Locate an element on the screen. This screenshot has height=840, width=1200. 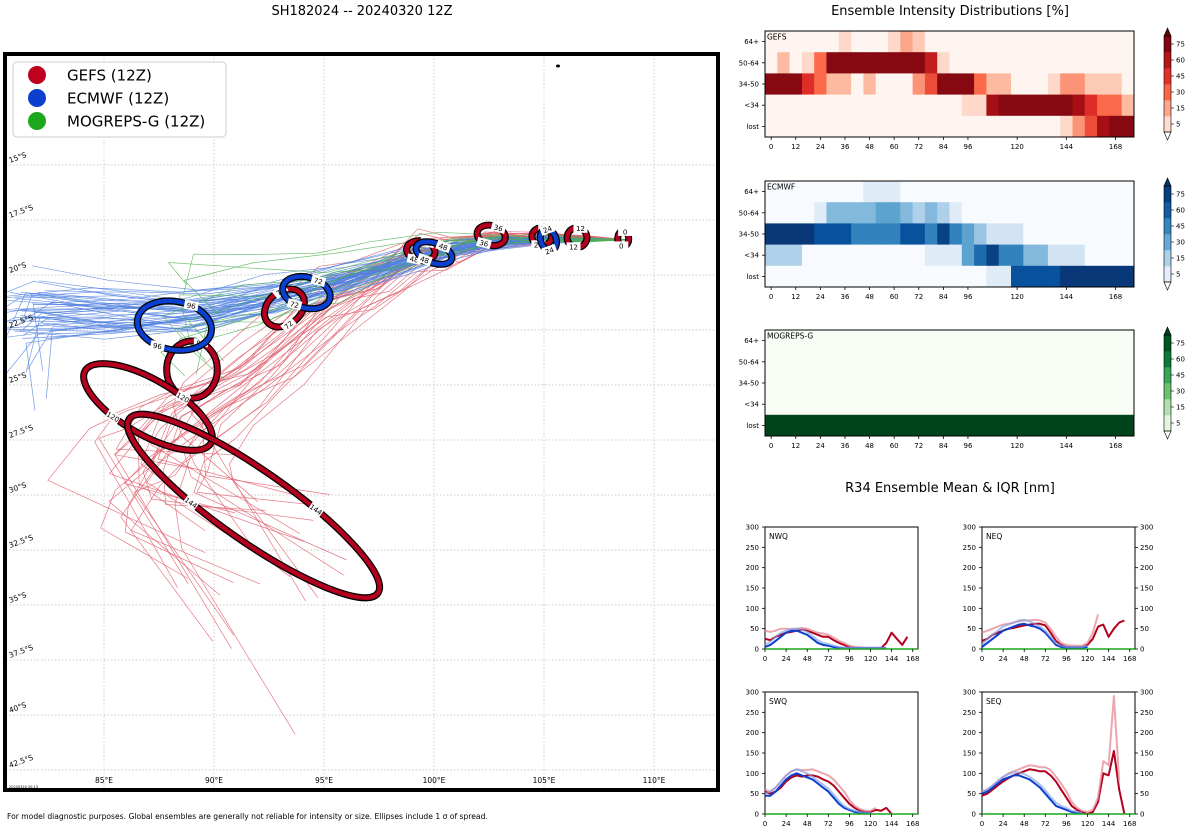
r34-y-label: 150 is located at coordinates (752, 589).